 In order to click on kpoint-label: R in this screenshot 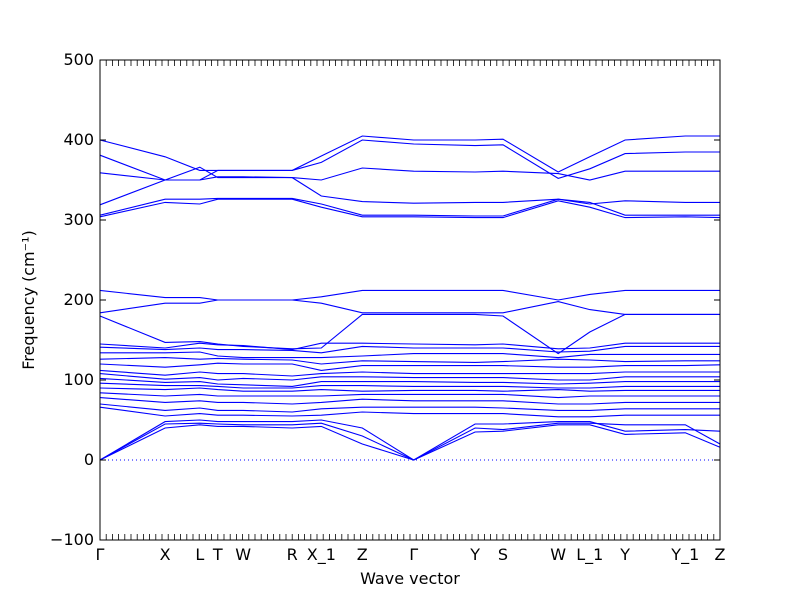, I will do `click(292, 554)`.